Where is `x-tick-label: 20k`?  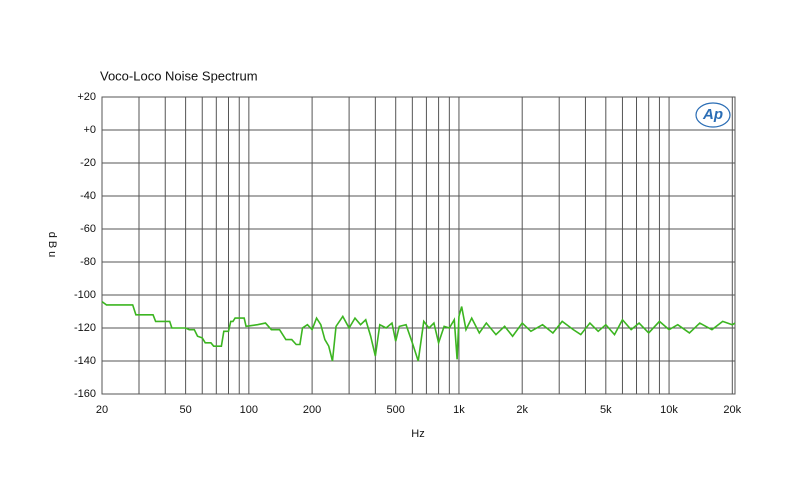 x-tick-label: 20k is located at coordinates (732, 410).